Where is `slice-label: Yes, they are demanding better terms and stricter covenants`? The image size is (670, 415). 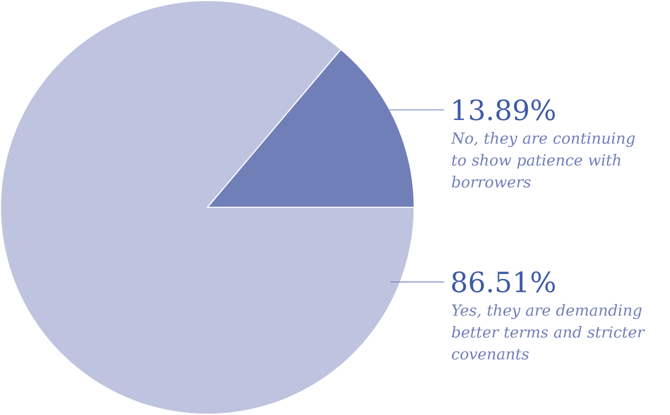
slice-label: Yes, they are demanding better terms and stricter covenants is located at coordinates (549, 332).